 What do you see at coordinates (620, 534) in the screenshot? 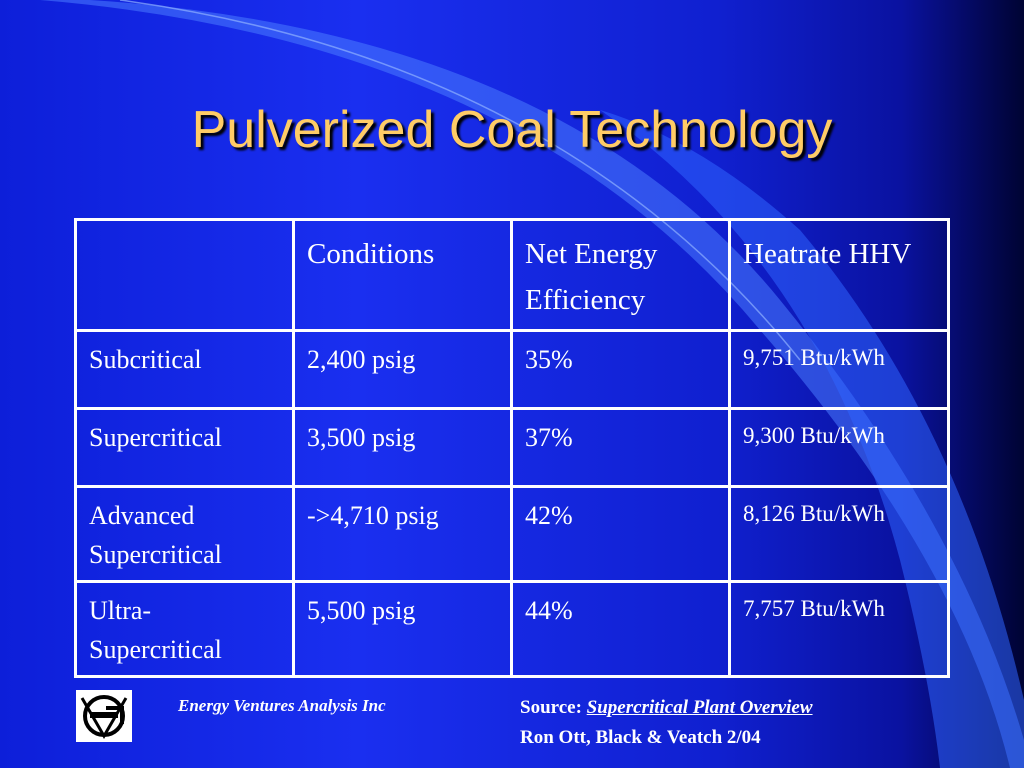
I see `row-efficiency: 42%` at bounding box center [620, 534].